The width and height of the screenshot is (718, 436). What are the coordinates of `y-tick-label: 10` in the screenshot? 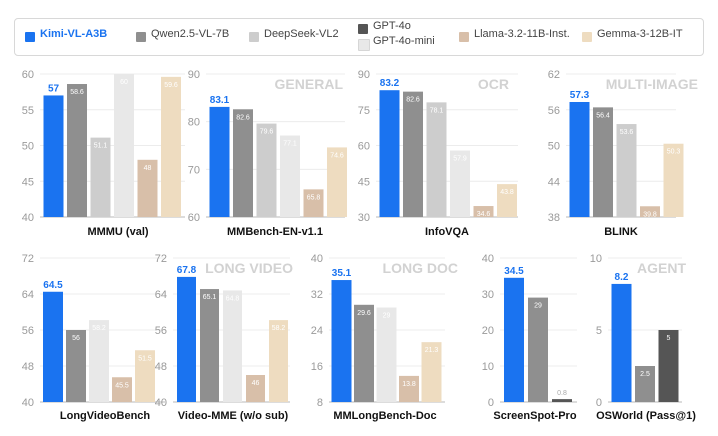 It's located at (596, 259).